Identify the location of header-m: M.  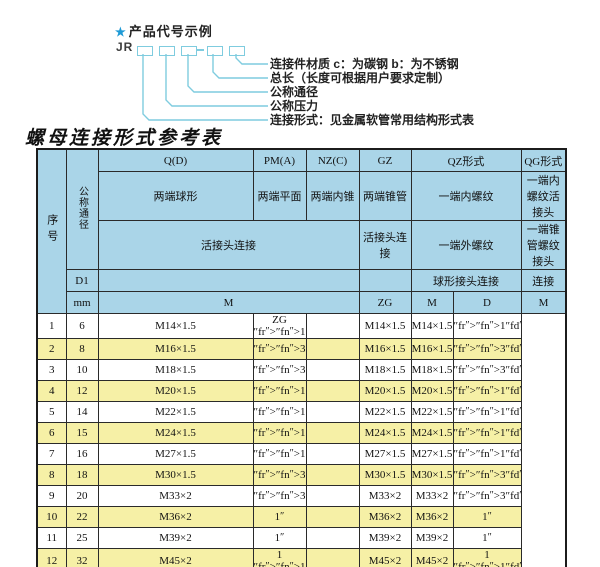
(228, 302).